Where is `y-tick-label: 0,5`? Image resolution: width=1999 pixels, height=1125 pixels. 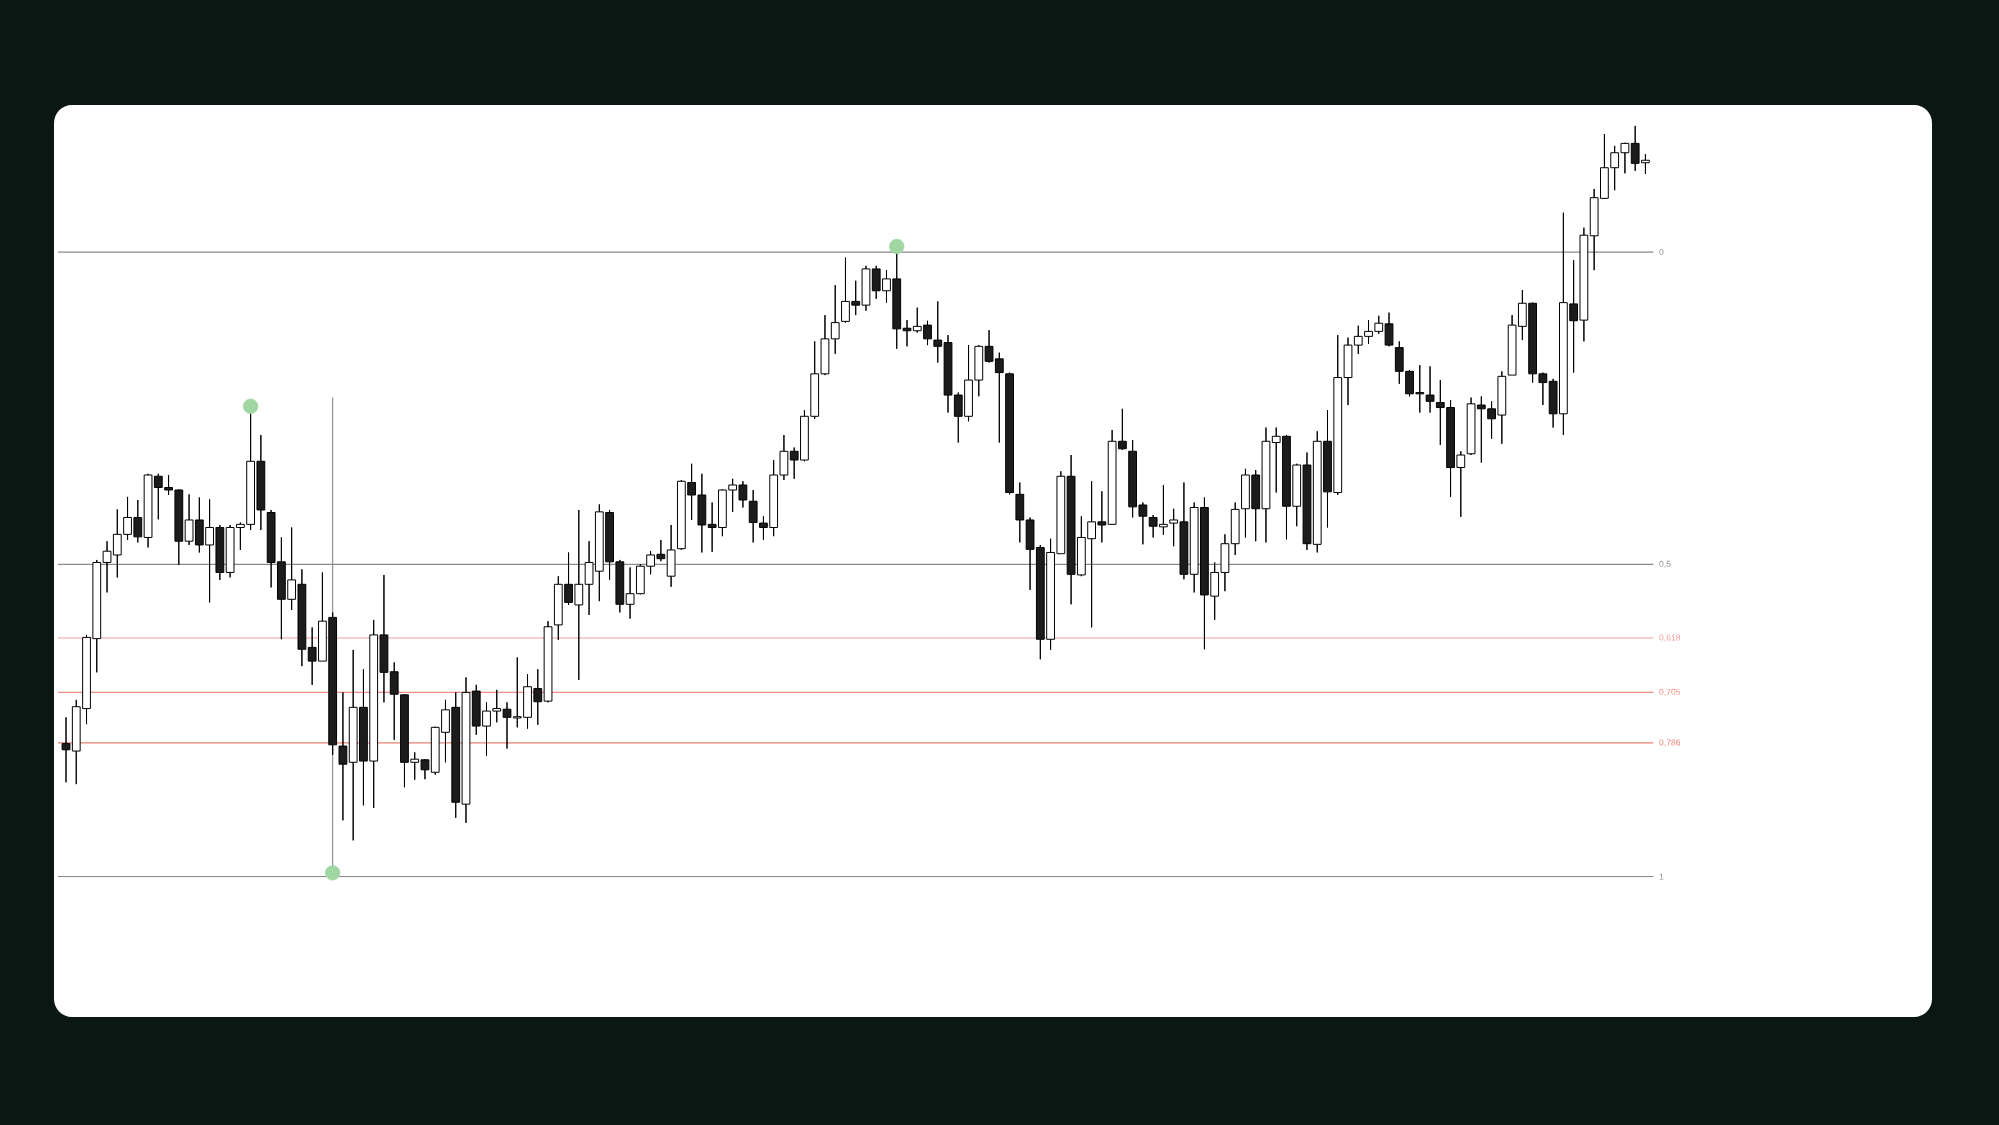 y-tick-label: 0,5 is located at coordinates (1665, 564).